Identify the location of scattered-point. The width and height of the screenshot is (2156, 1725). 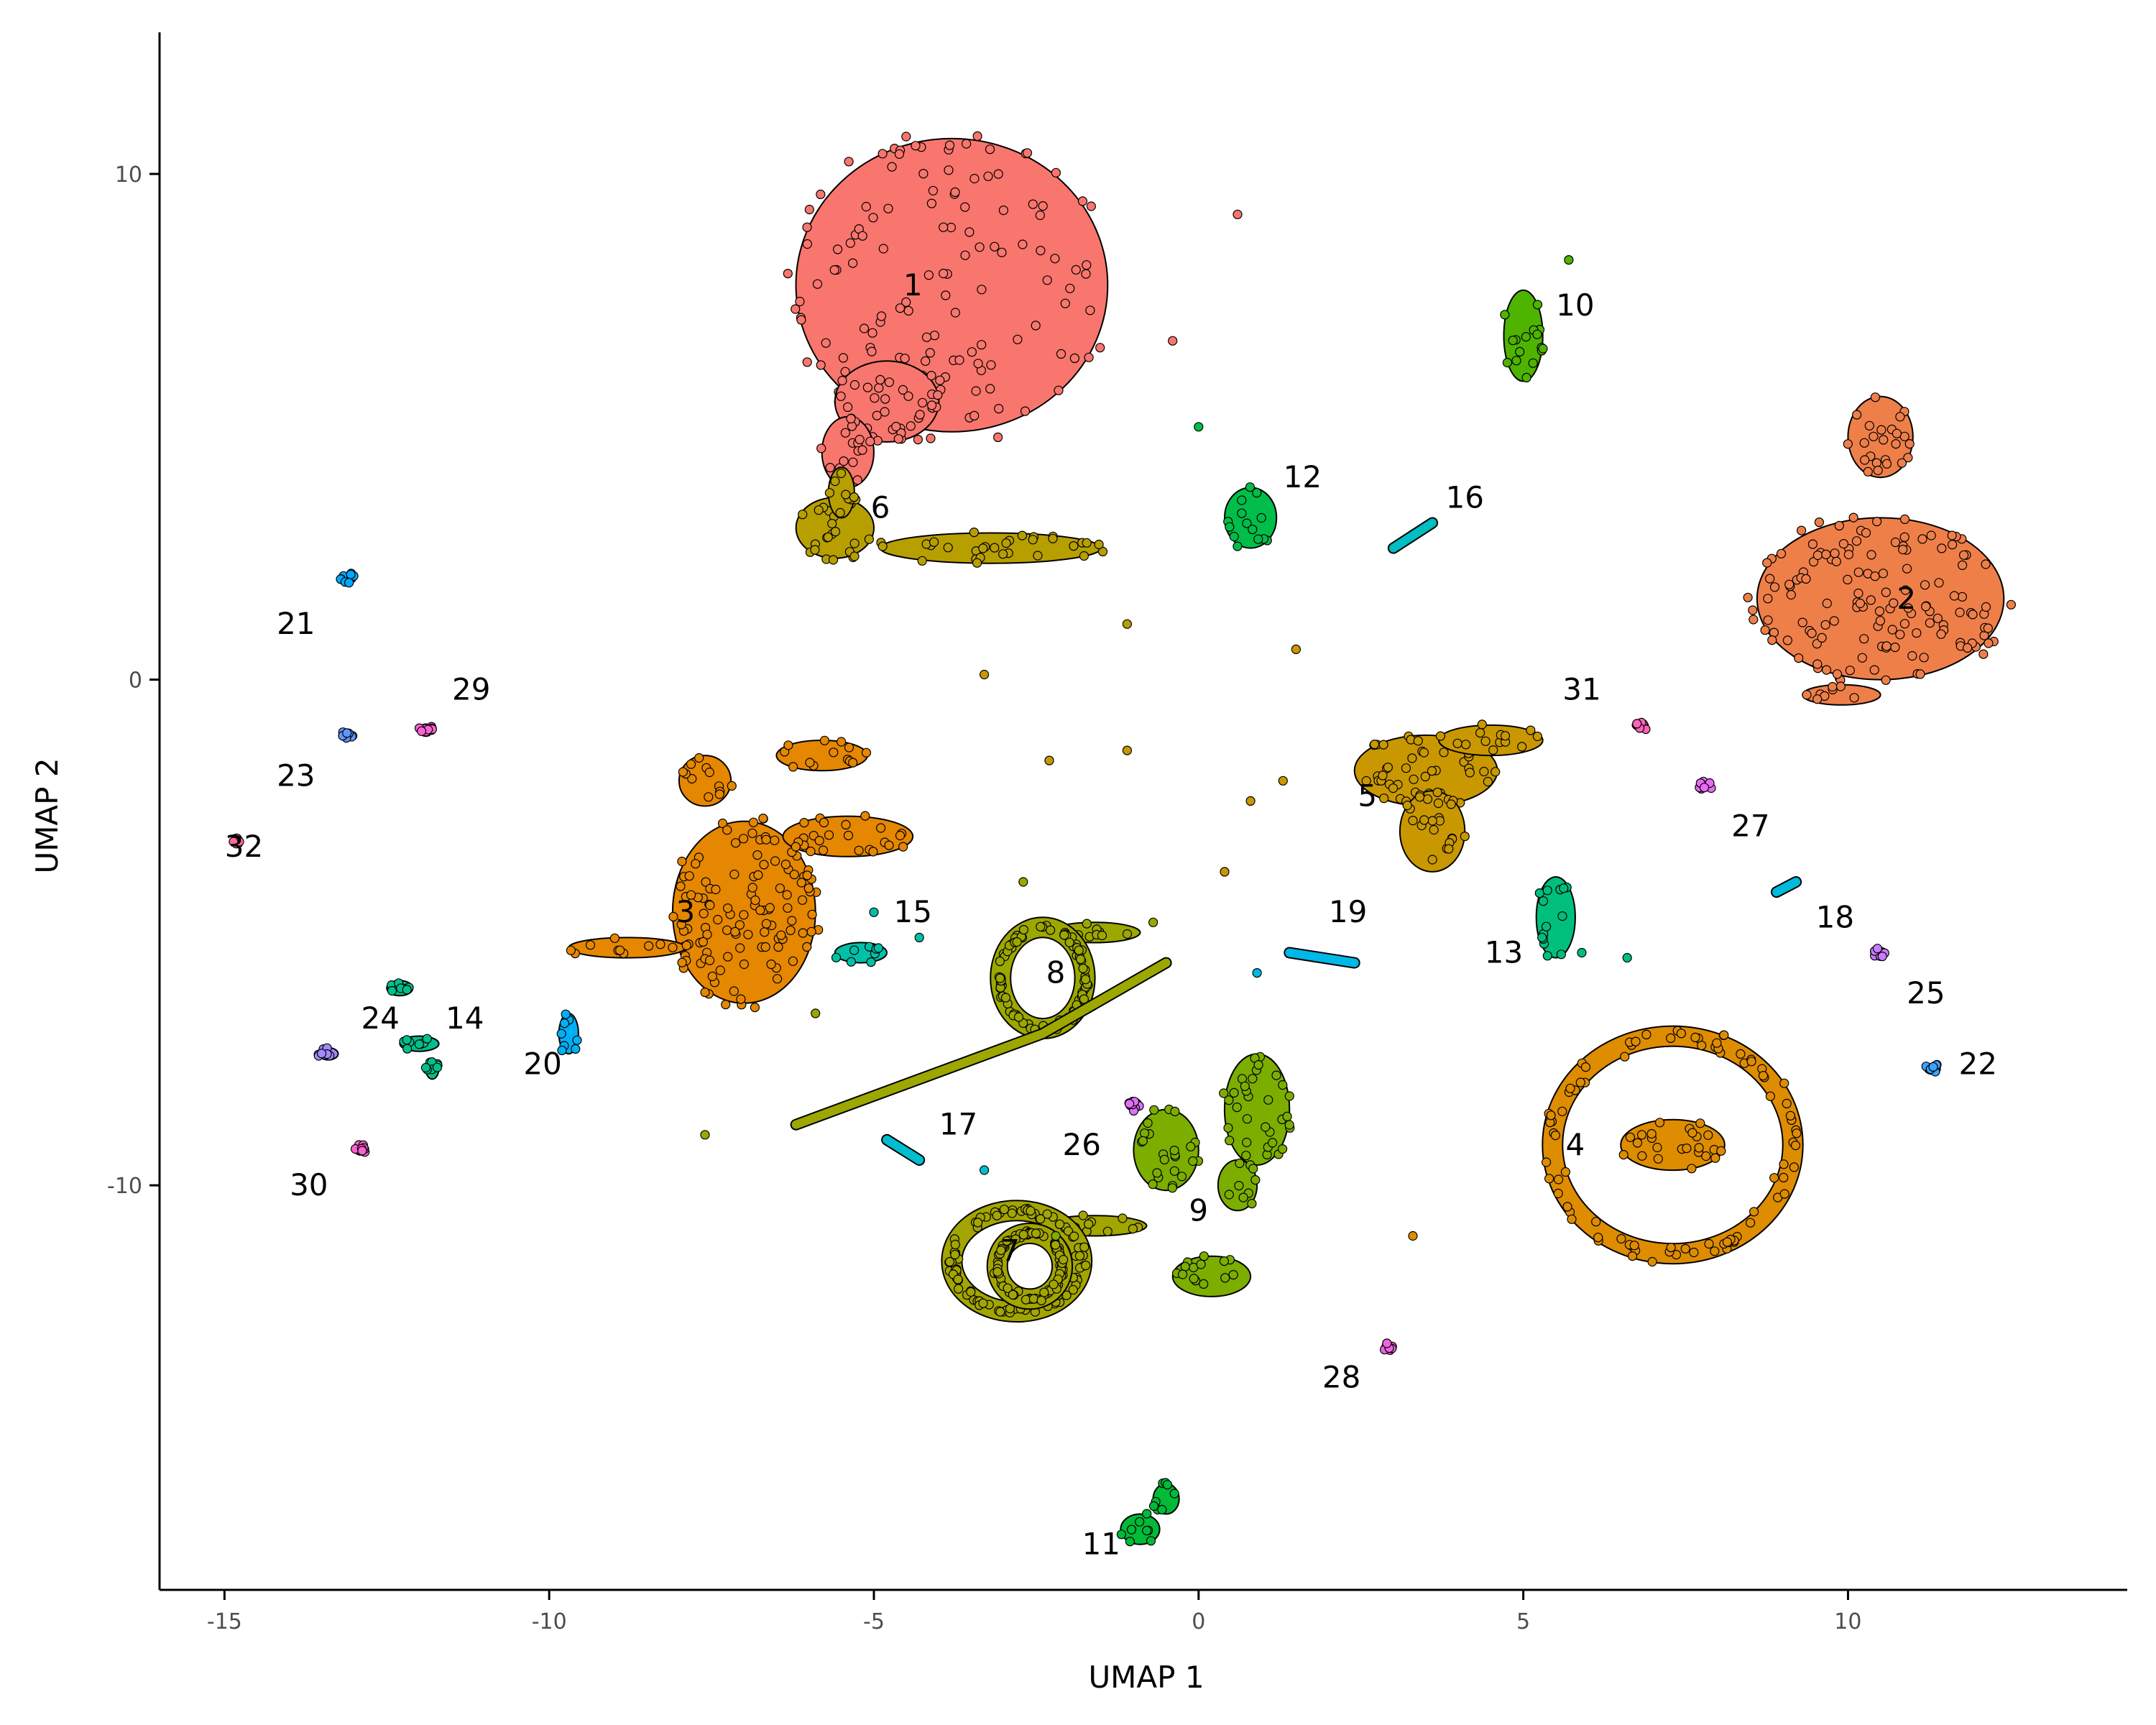
(1225, 872).